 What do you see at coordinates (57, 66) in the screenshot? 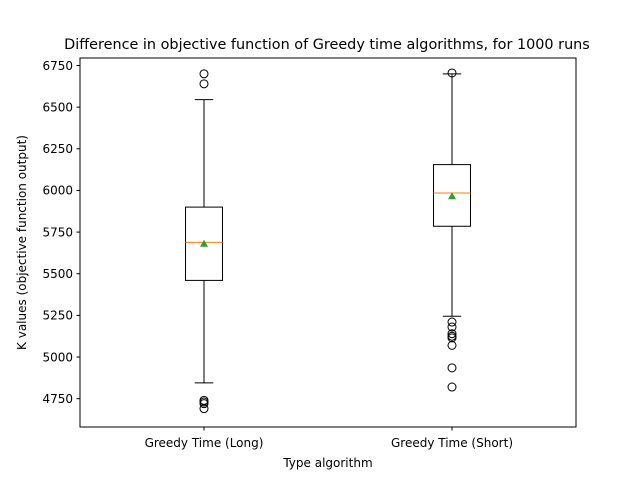
I see `y-tick-label: 6750` at bounding box center [57, 66].